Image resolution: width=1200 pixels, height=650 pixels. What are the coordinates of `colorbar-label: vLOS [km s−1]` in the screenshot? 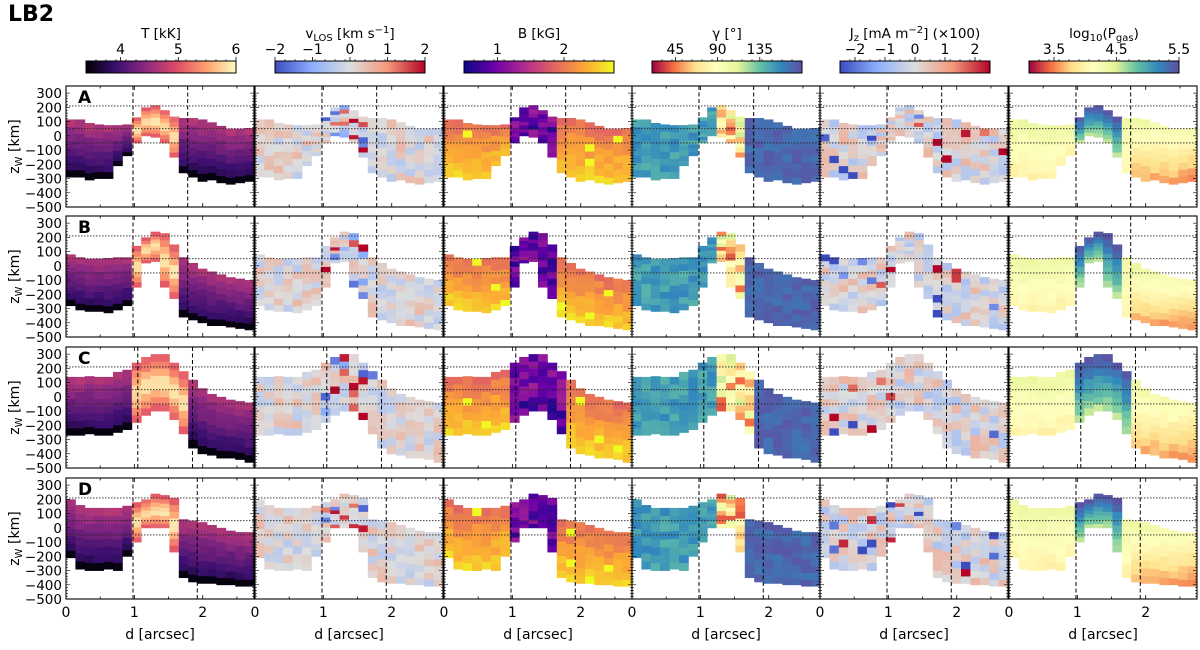 It's located at (349, 34).